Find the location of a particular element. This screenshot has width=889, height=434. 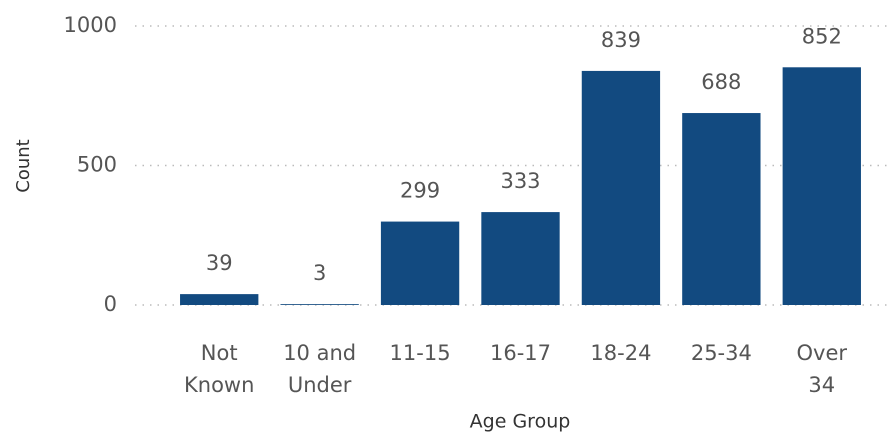

x-tick-label: Over 34 is located at coordinates (822, 369).